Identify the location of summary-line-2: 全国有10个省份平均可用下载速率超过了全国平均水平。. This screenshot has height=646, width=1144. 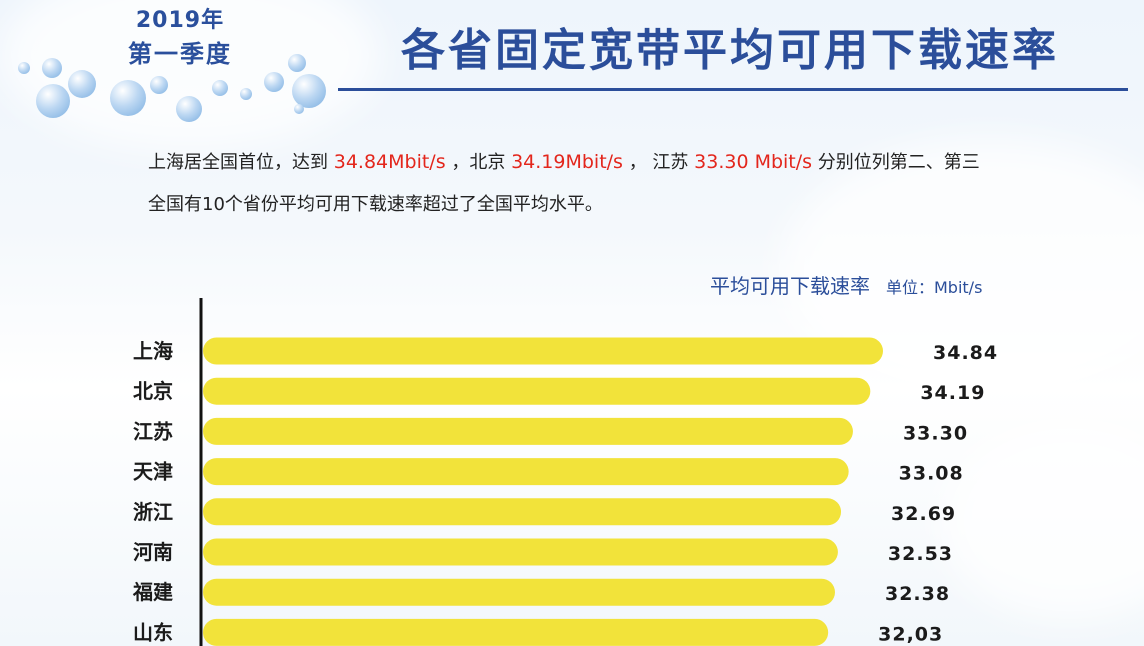
(375, 204).